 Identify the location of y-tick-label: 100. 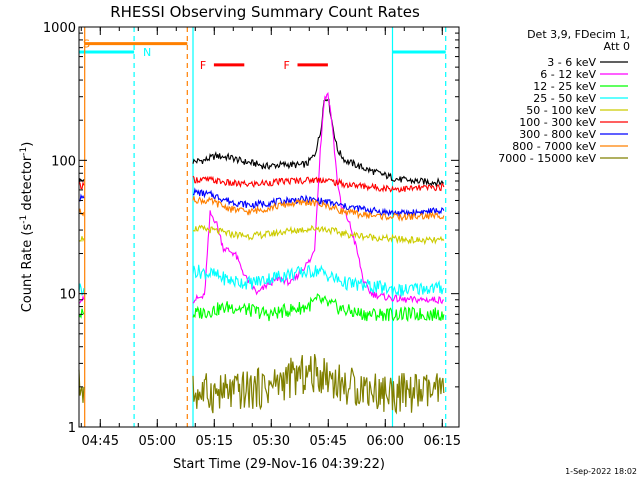
(63, 161).